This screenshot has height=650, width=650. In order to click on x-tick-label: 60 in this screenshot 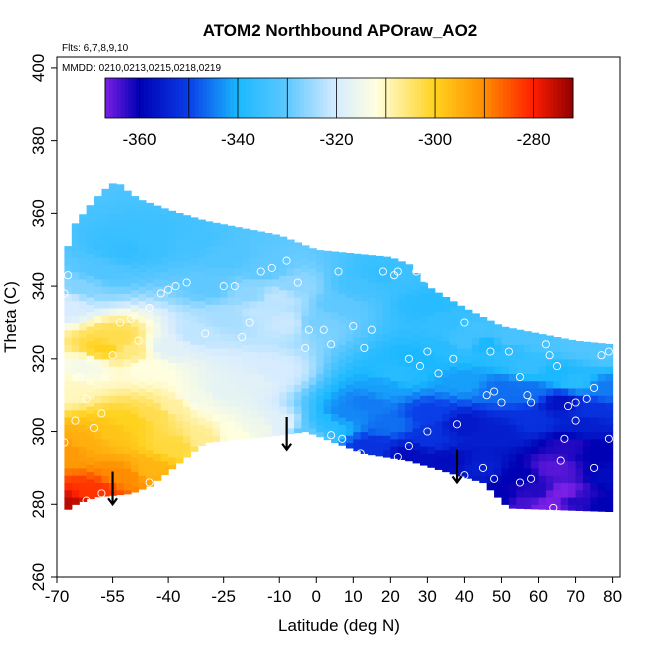, I will do `click(538, 596)`.